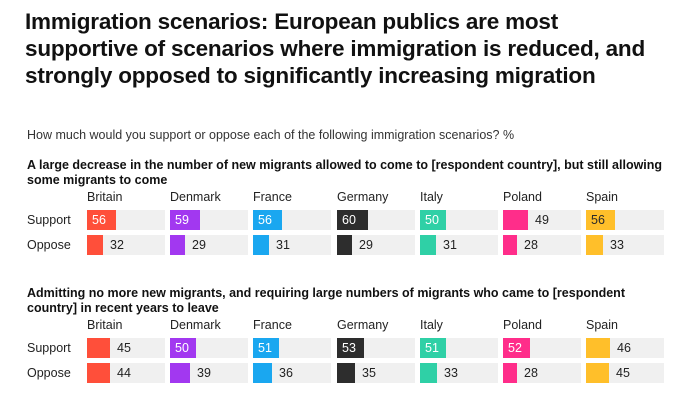 This screenshot has width=681, height=400. What do you see at coordinates (126, 245) in the screenshot?
I see `bar-track-britain-oppose: 32` at bounding box center [126, 245].